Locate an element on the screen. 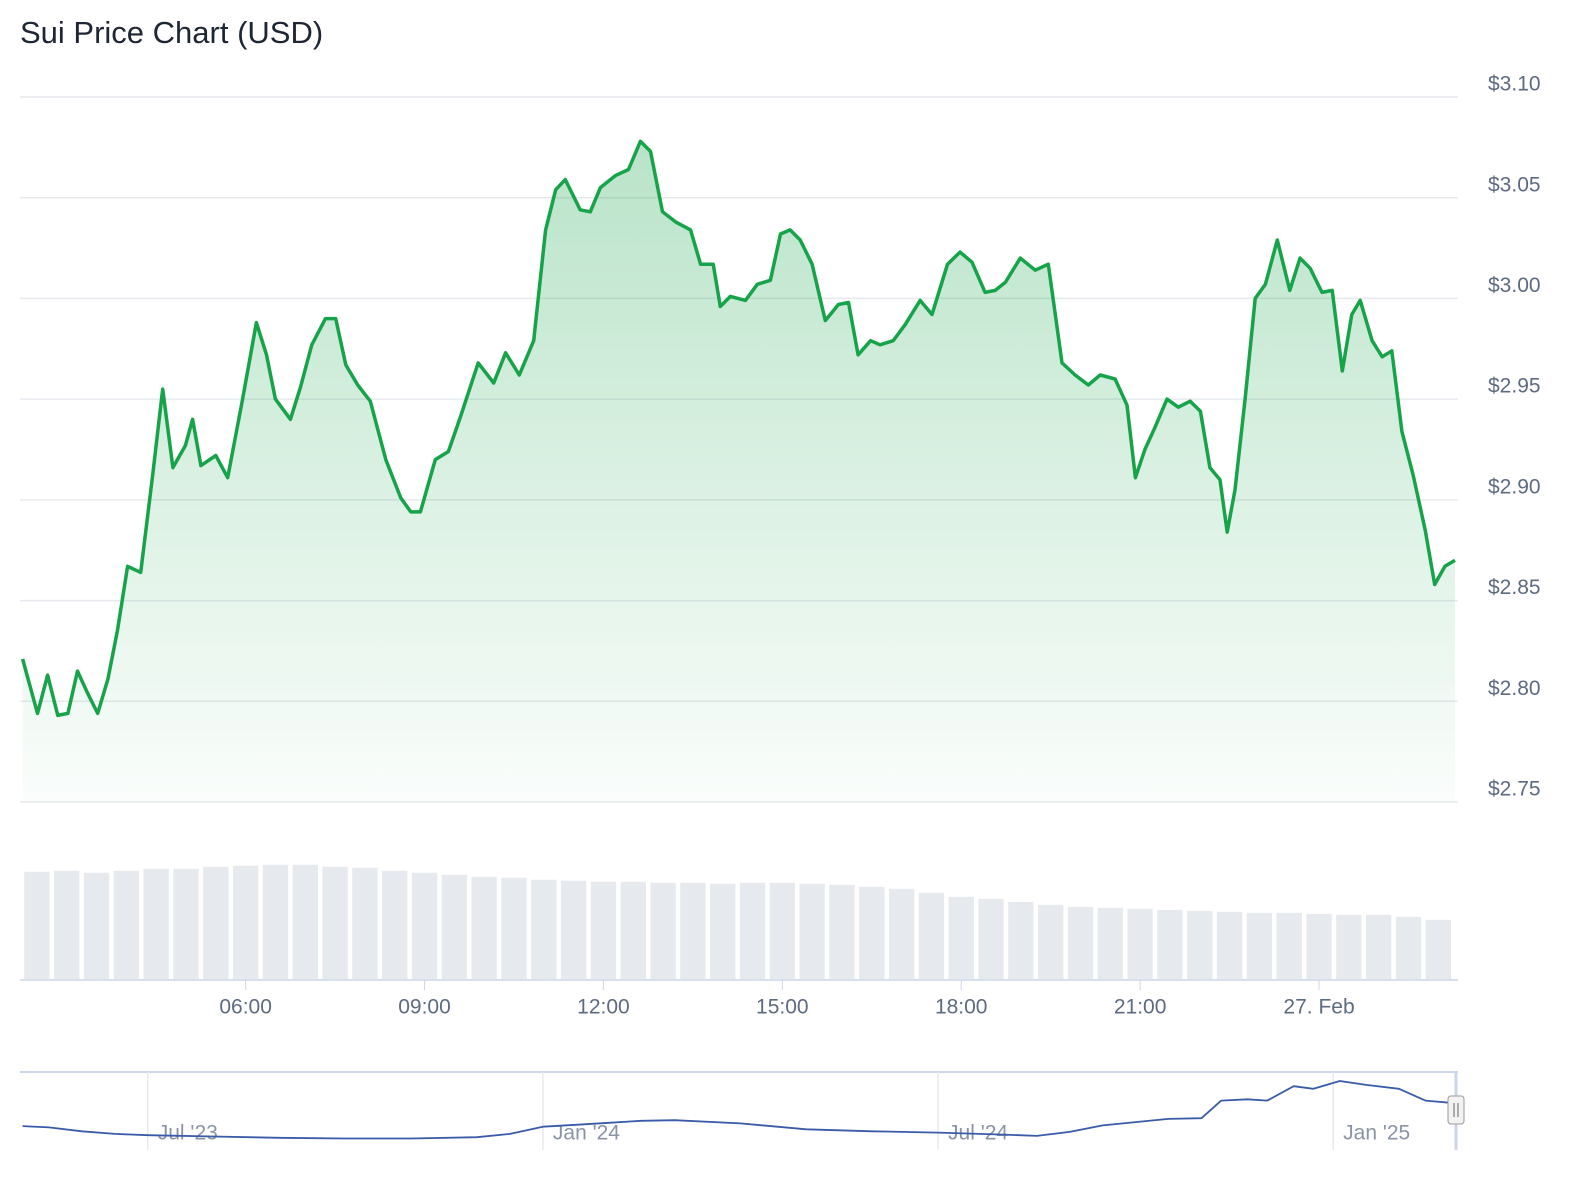  x-tick-label: 18:00 is located at coordinates (961, 1007).